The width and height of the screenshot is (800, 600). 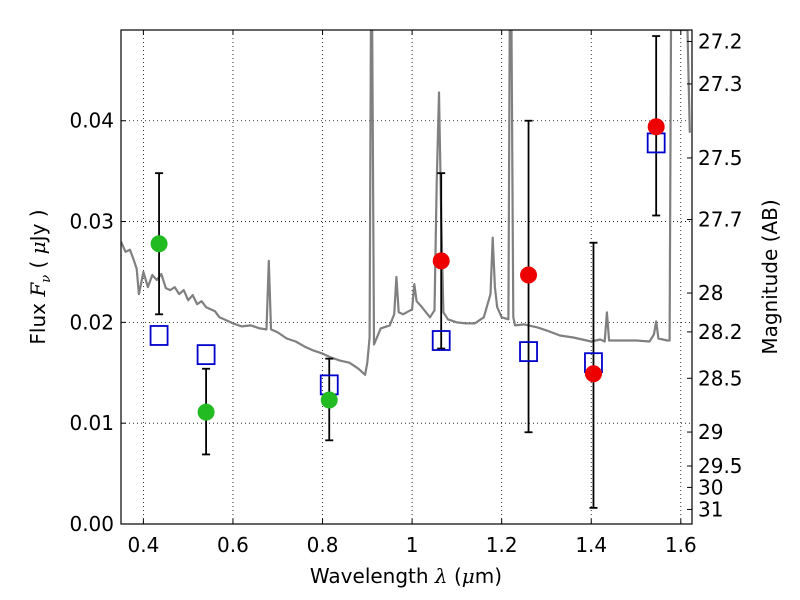 What do you see at coordinates (710, 432) in the screenshot?
I see `right-tick-label: 29` at bounding box center [710, 432].